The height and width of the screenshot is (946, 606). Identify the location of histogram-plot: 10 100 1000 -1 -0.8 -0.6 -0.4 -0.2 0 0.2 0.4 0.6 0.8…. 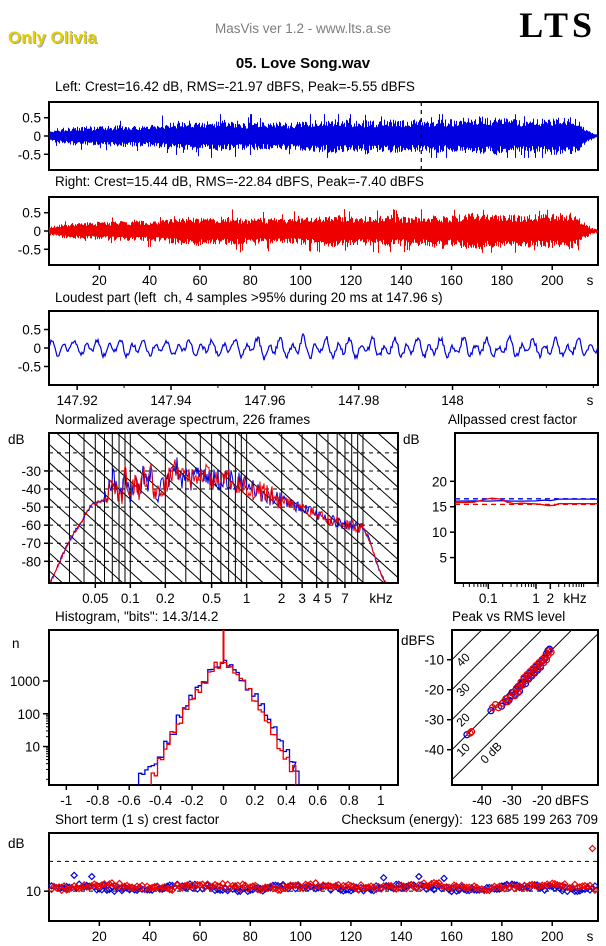
(204, 718).